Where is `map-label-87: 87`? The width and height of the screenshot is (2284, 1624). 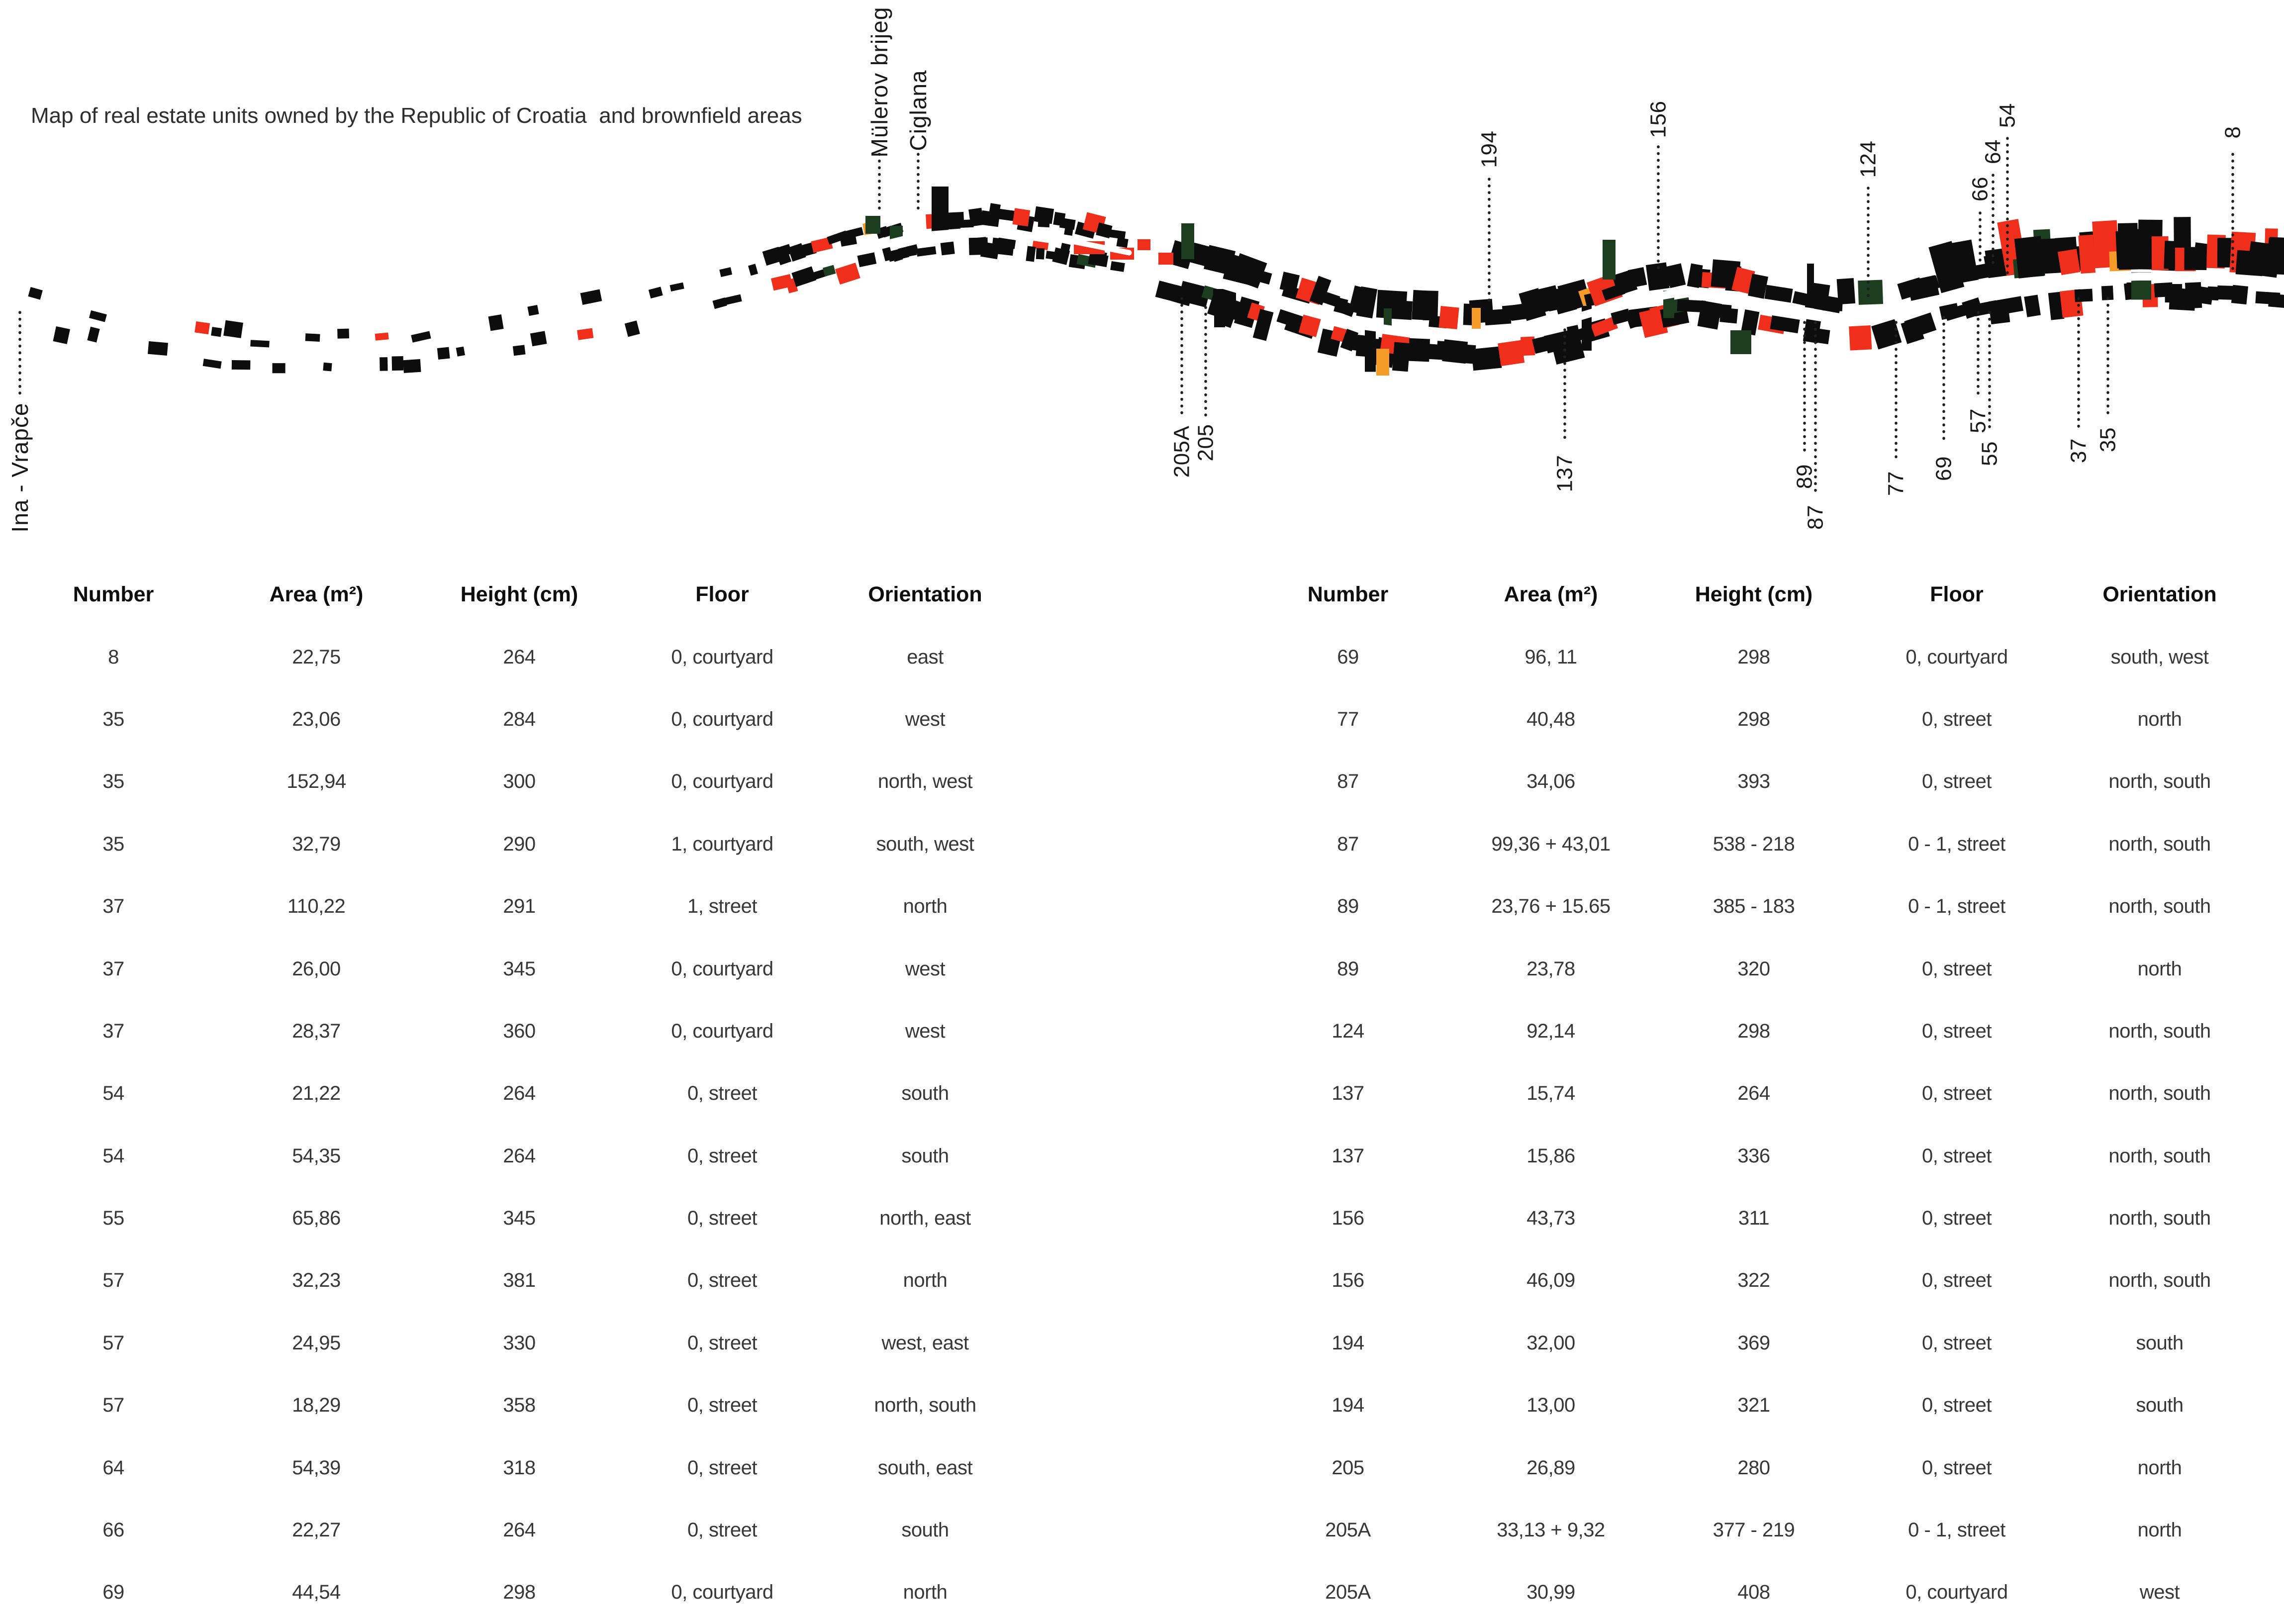 map-label-87: 87 is located at coordinates (1816, 517).